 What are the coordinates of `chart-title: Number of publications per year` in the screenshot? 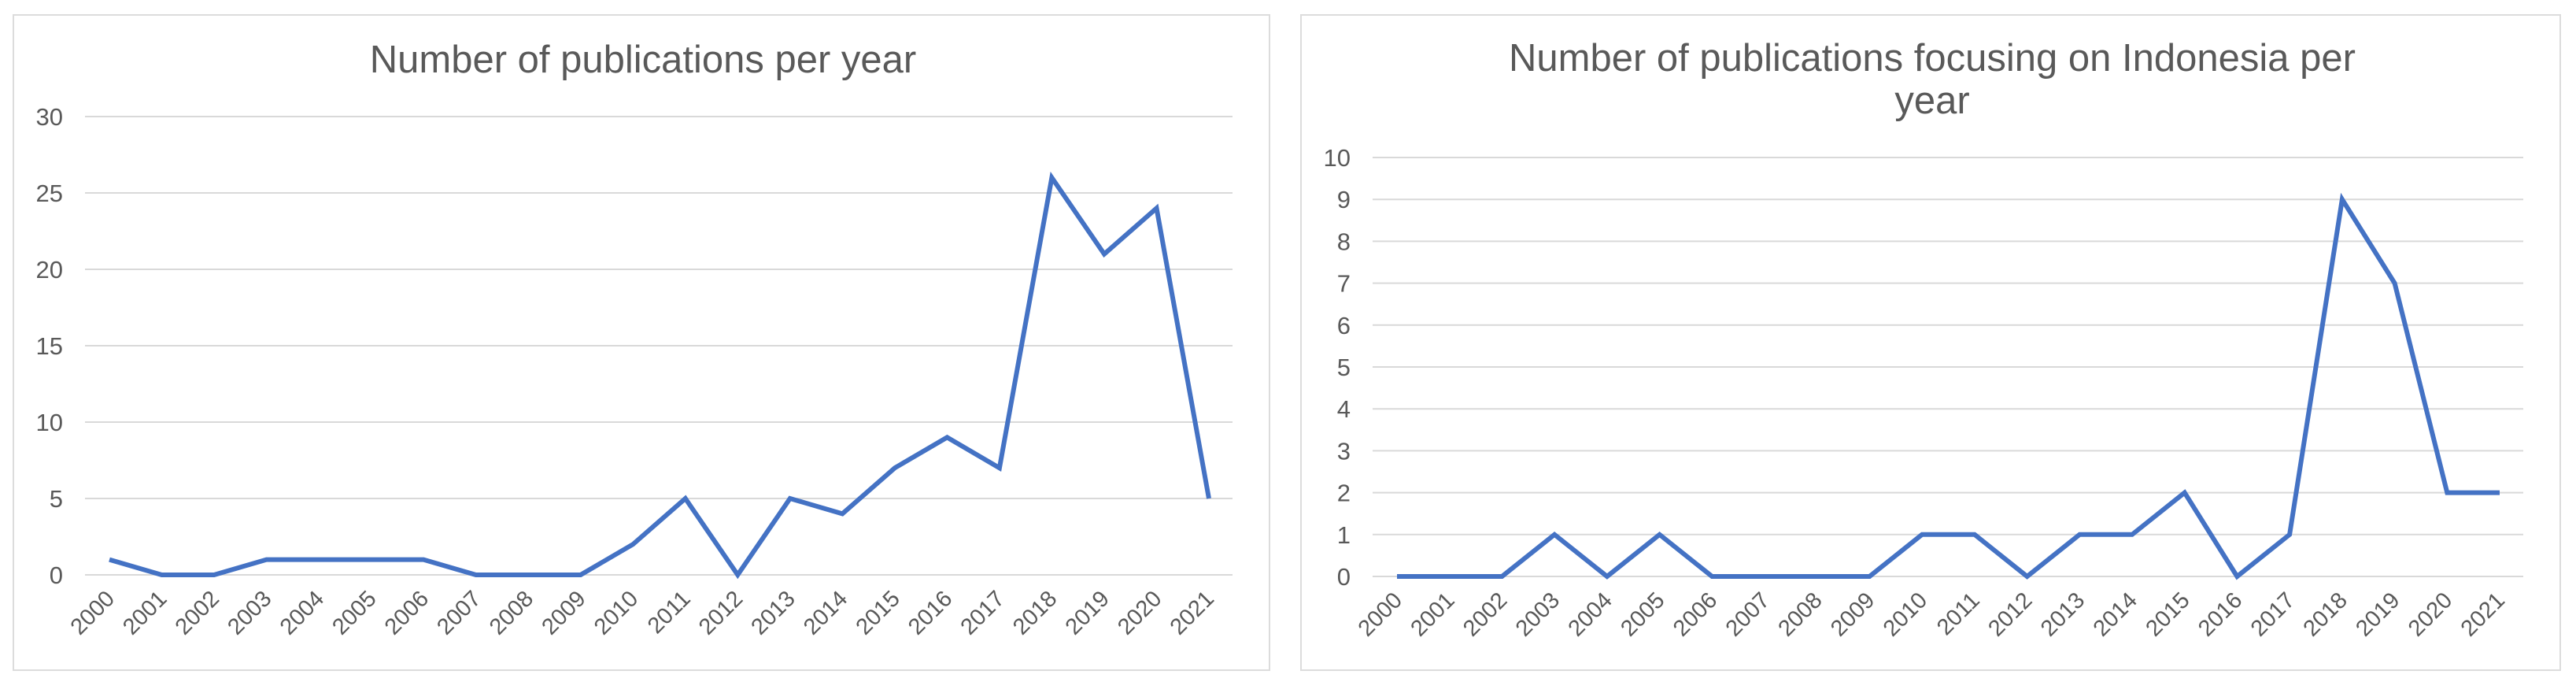 It's located at (643, 60).